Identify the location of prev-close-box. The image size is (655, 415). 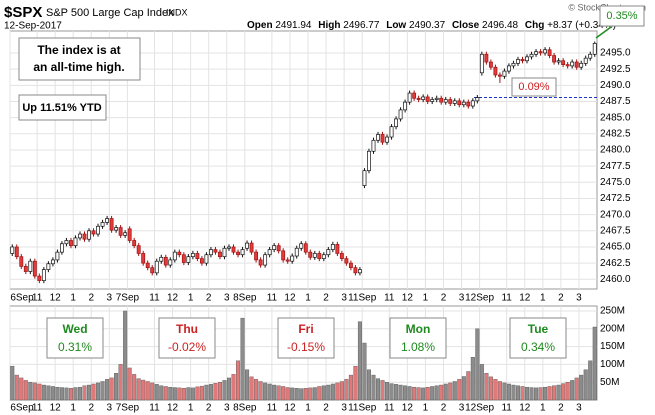
(534, 87).